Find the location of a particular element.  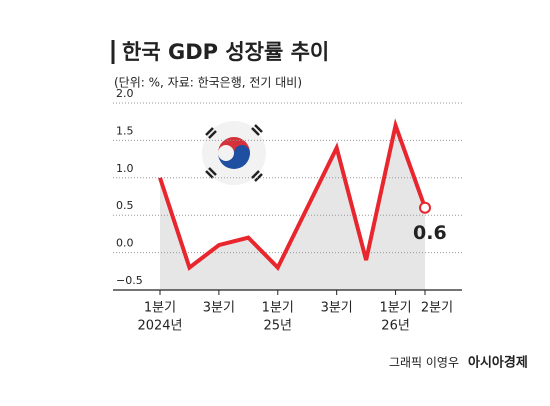

x-tick-year: 25년 is located at coordinates (278, 326).